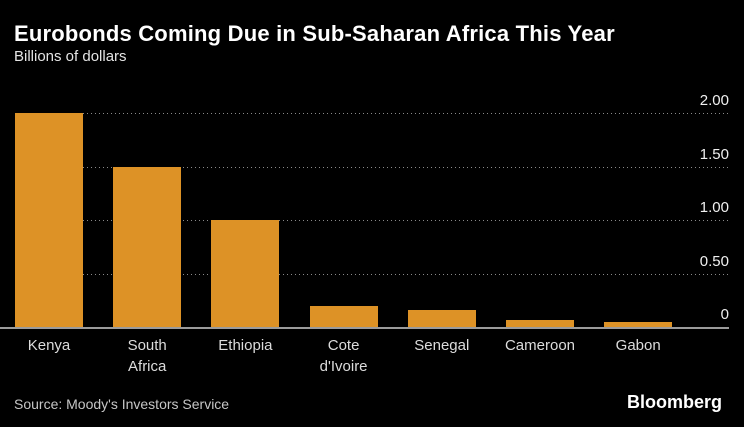 The height and width of the screenshot is (427, 744). I want to click on x-axis-label-cameroon: Cameroon, so click(540, 345).